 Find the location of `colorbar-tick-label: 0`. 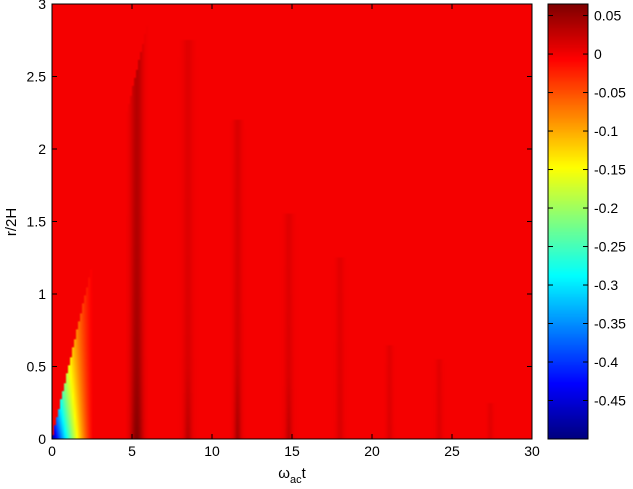

colorbar-tick-label: 0 is located at coordinates (598, 54).